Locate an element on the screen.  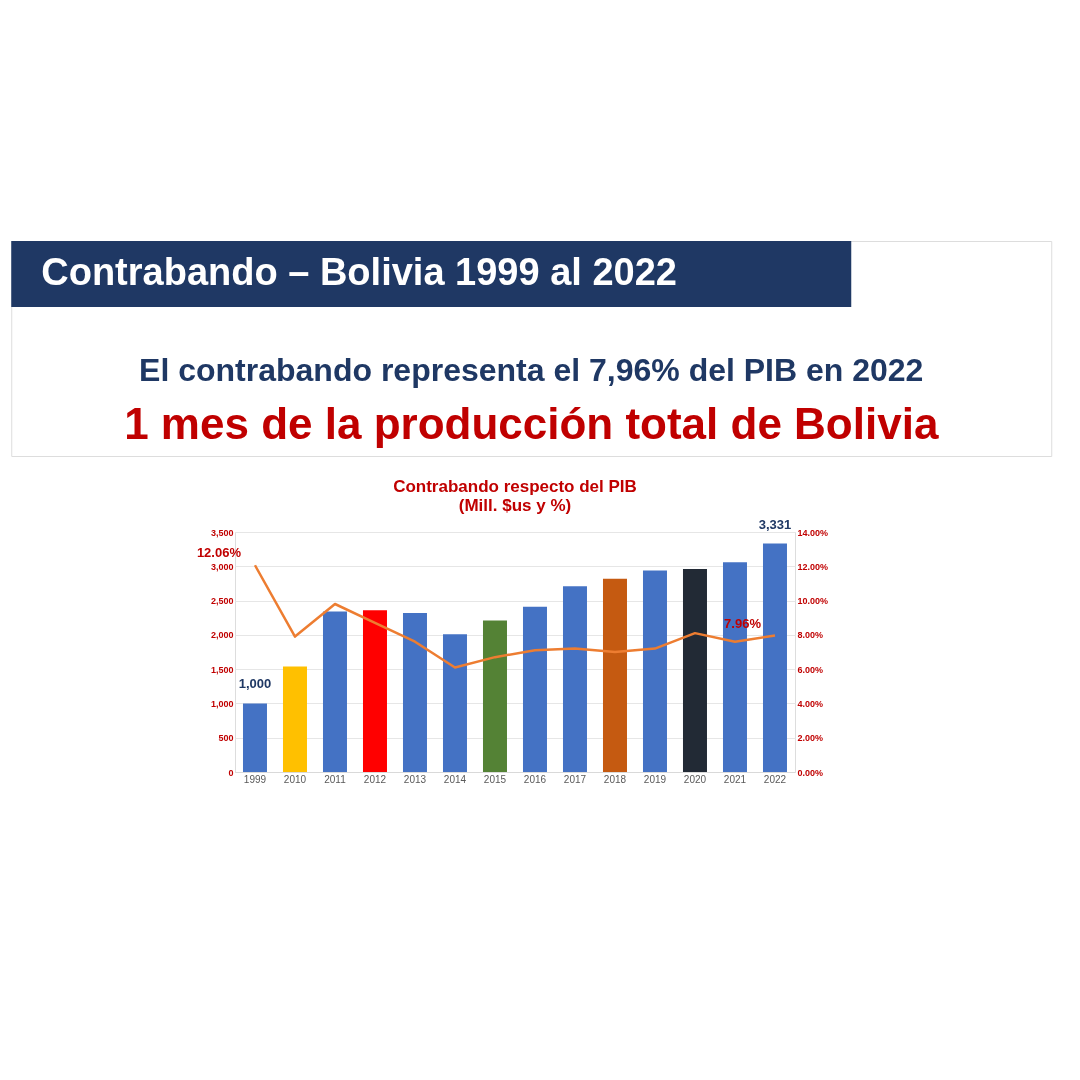
x-tick-label: 1999 is located at coordinates (255, 779).